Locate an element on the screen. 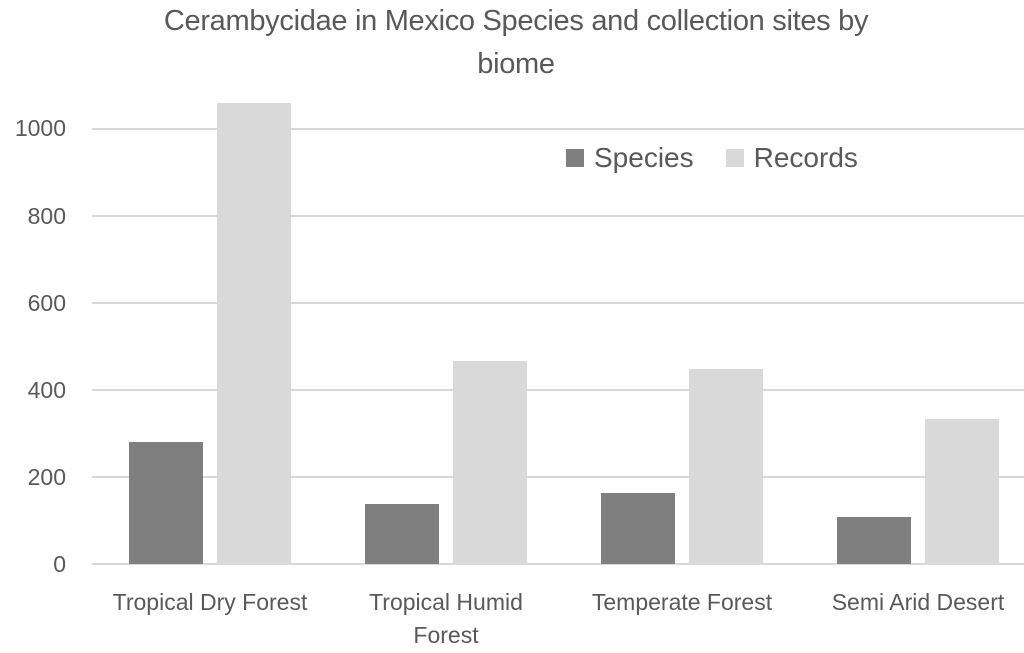 The width and height of the screenshot is (1024, 653). bar-records-semi-arid-desert is located at coordinates (962, 491).